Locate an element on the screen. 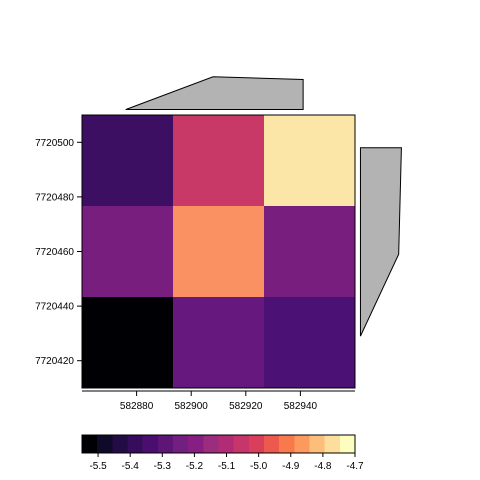 The image size is (480, 480). y-tick-label: 7720420 is located at coordinates (54, 361).